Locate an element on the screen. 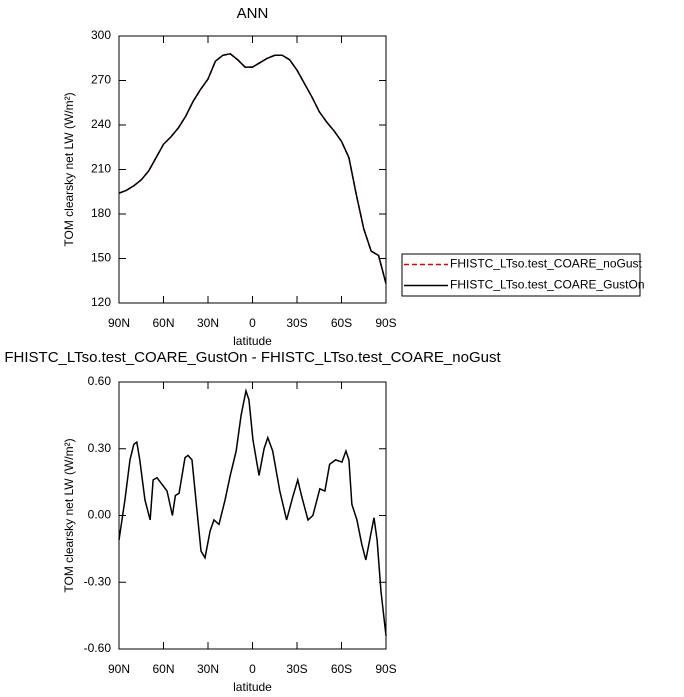  legend-box is located at coordinates (521, 275).